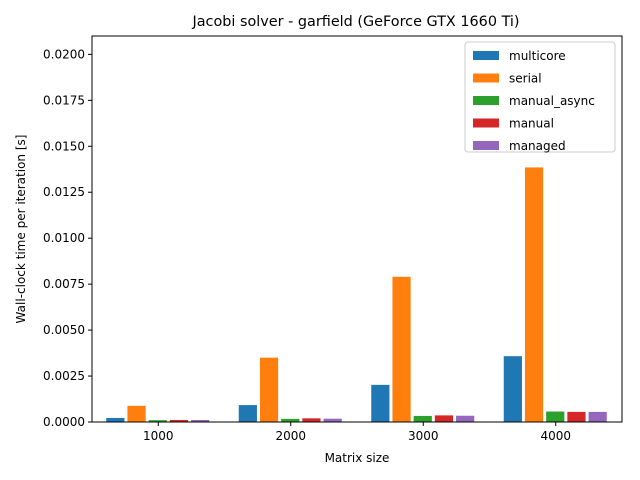  What do you see at coordinates (555, 436) in the screenshot?
I see `x-tick-label: 4000` at bounding box center [555, 436].